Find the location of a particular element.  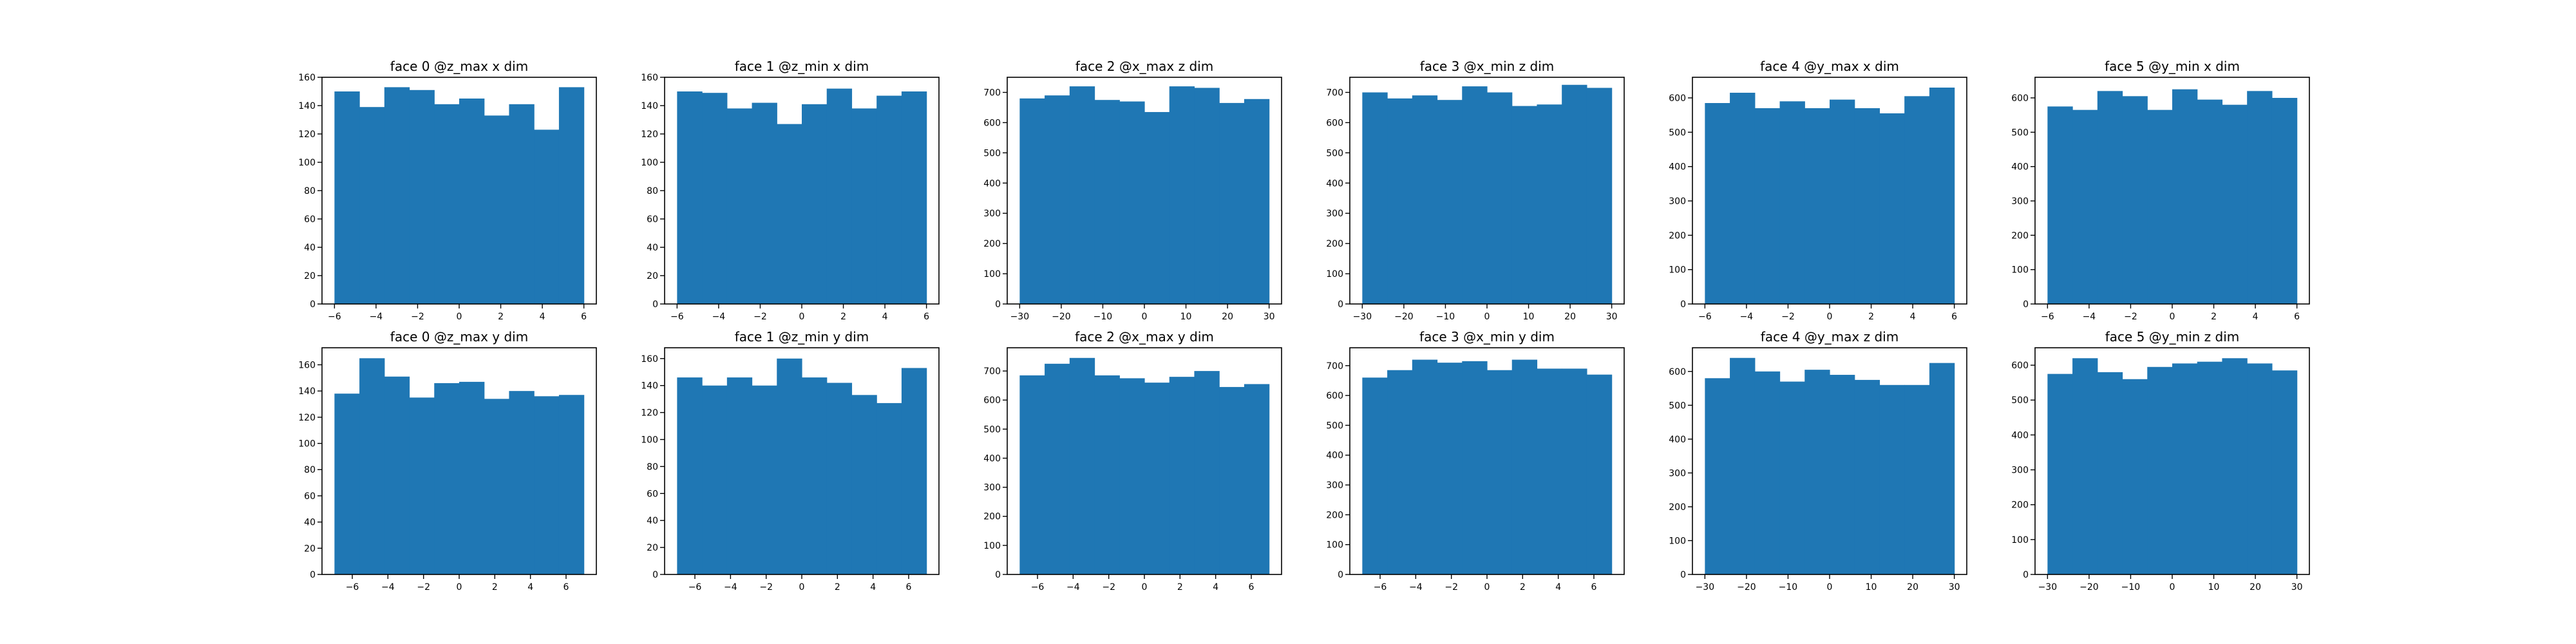

chart-title: face 4 @y_max z dim is located at coordinates (1830, 337).